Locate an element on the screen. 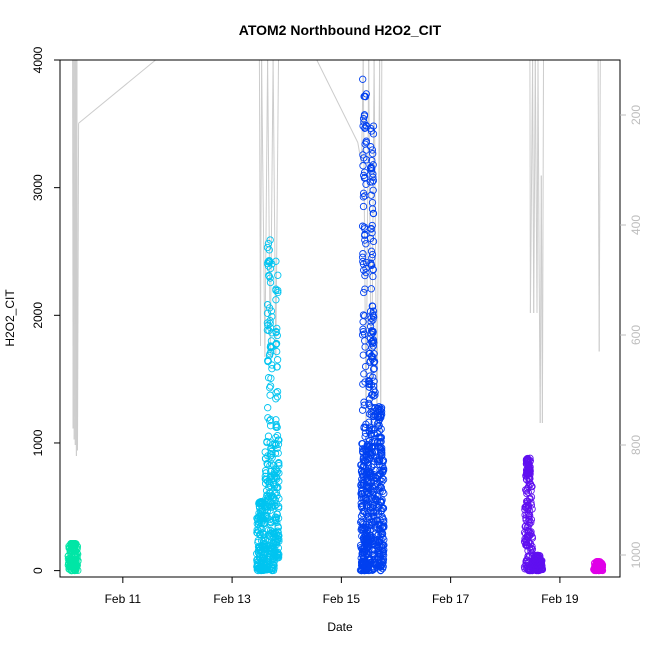 The image size is (650, 650). y-tick-label: 2000 is located at coordinates (38, 315).